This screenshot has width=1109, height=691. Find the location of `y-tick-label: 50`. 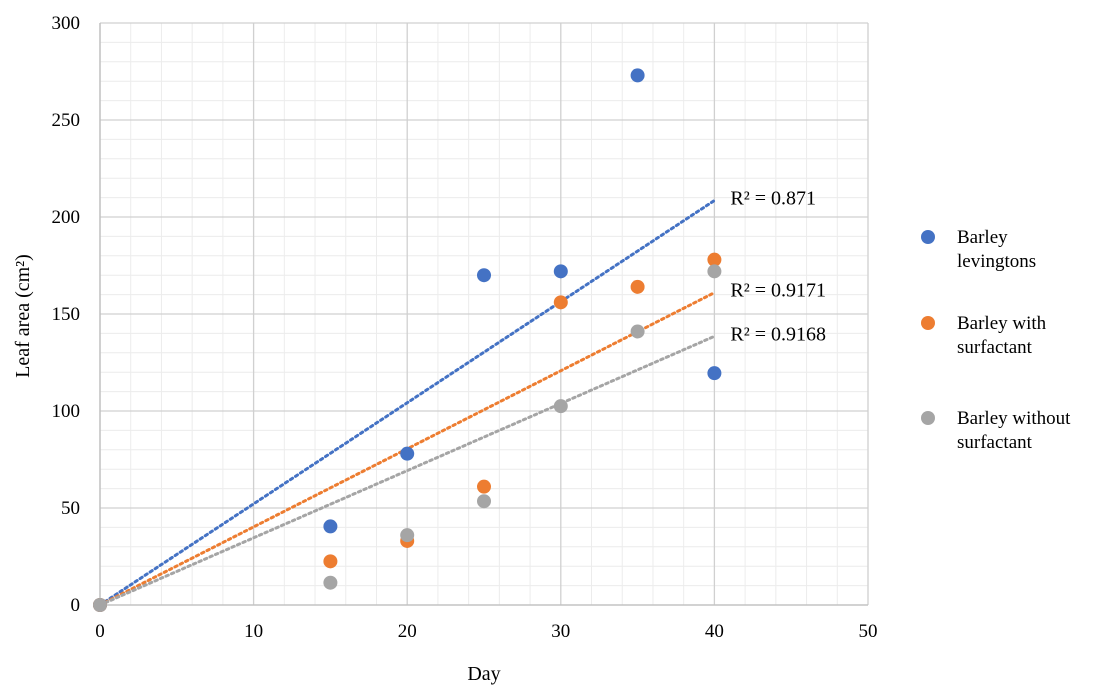

y-tick-label: 50 is located at coordinates (70, 508).